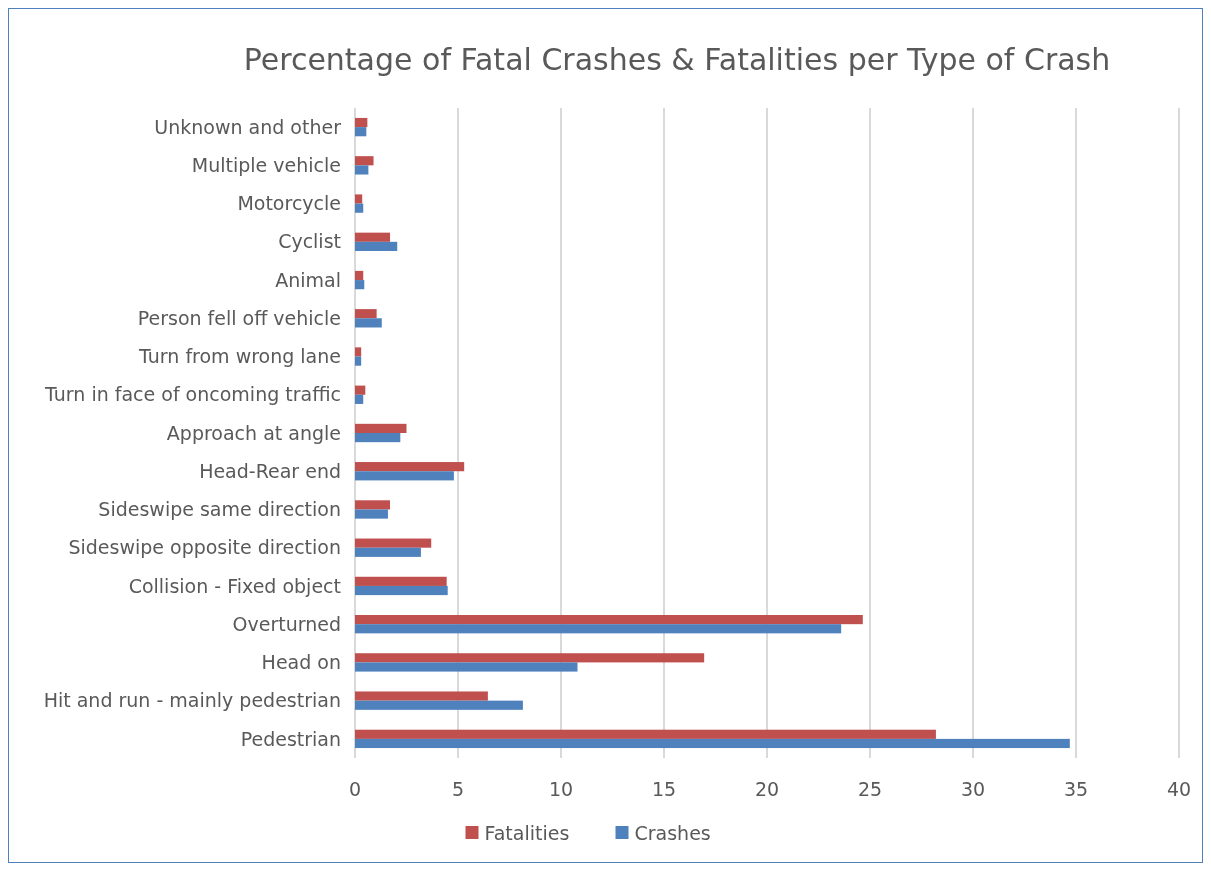 This screenshot has height=871, width=1211. What do you see at coordinates (664, 789) in the screenshot?
I see `x-tick-label: 15` at bounding box center [664, 789].